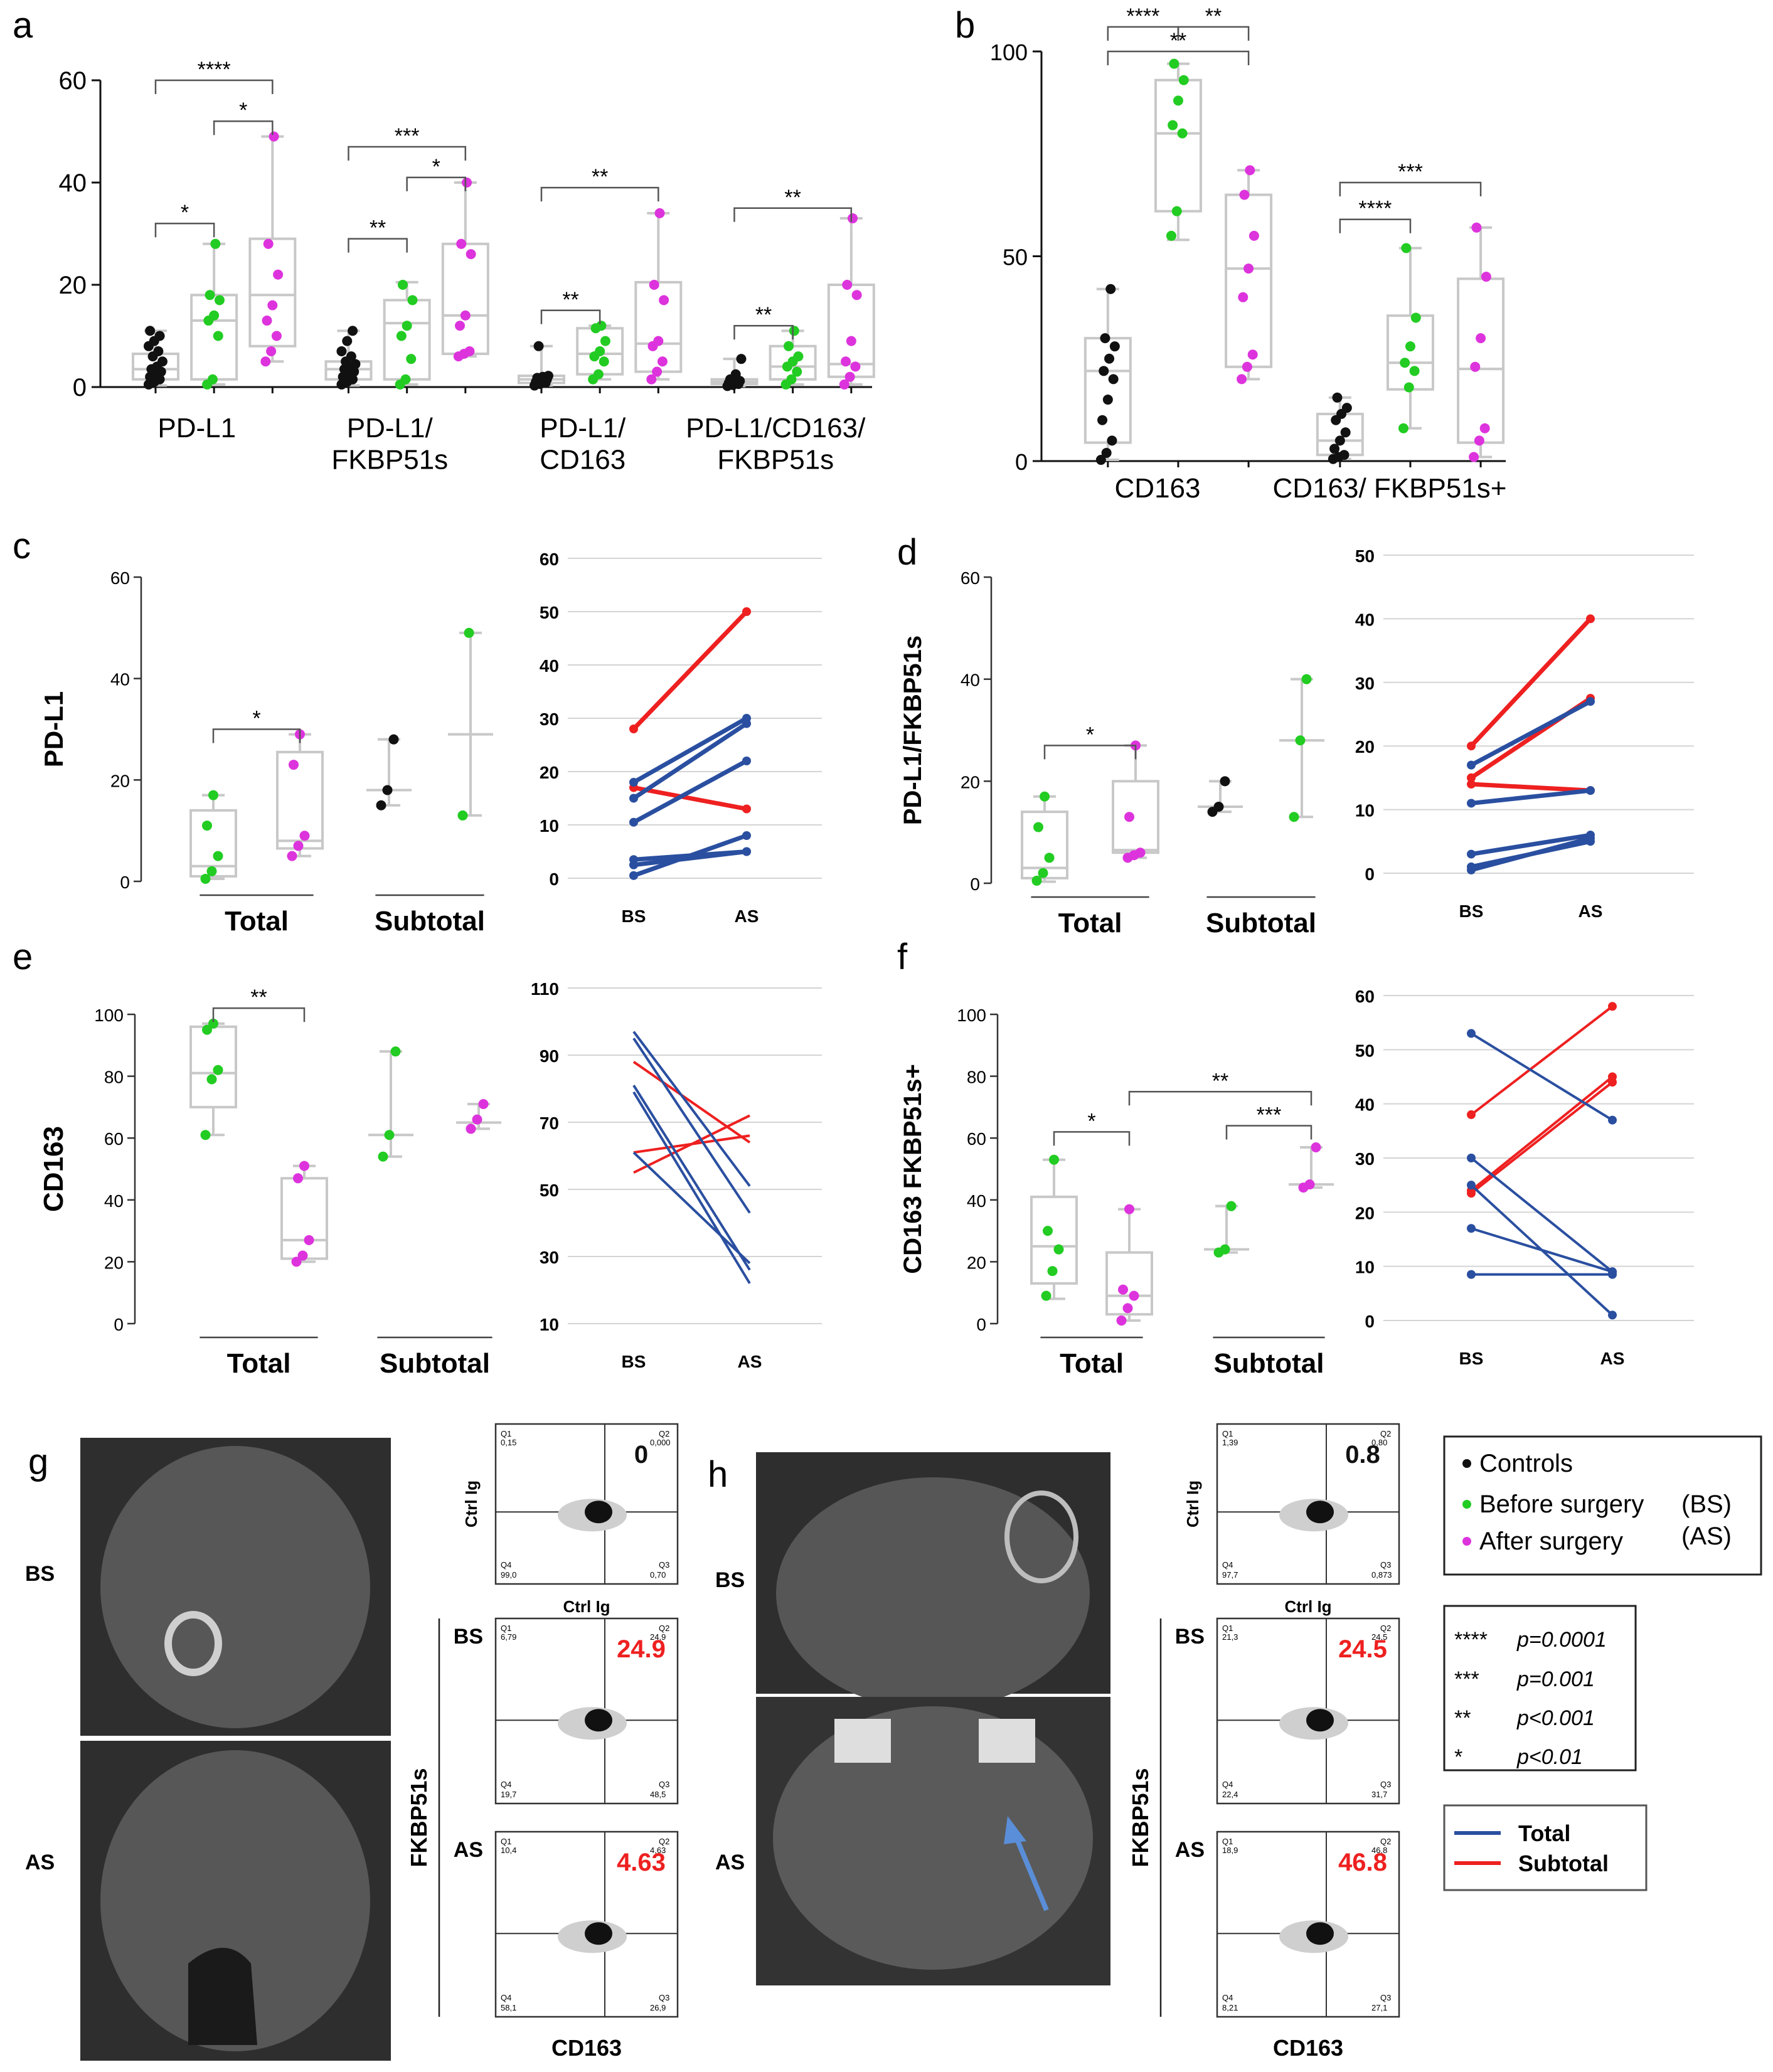  What do you see at coordinates (1385, 1433) in the screenshot?
I see `flow-h-ctrl-q2-label: Q2` at bounding box center [1385, 1433].